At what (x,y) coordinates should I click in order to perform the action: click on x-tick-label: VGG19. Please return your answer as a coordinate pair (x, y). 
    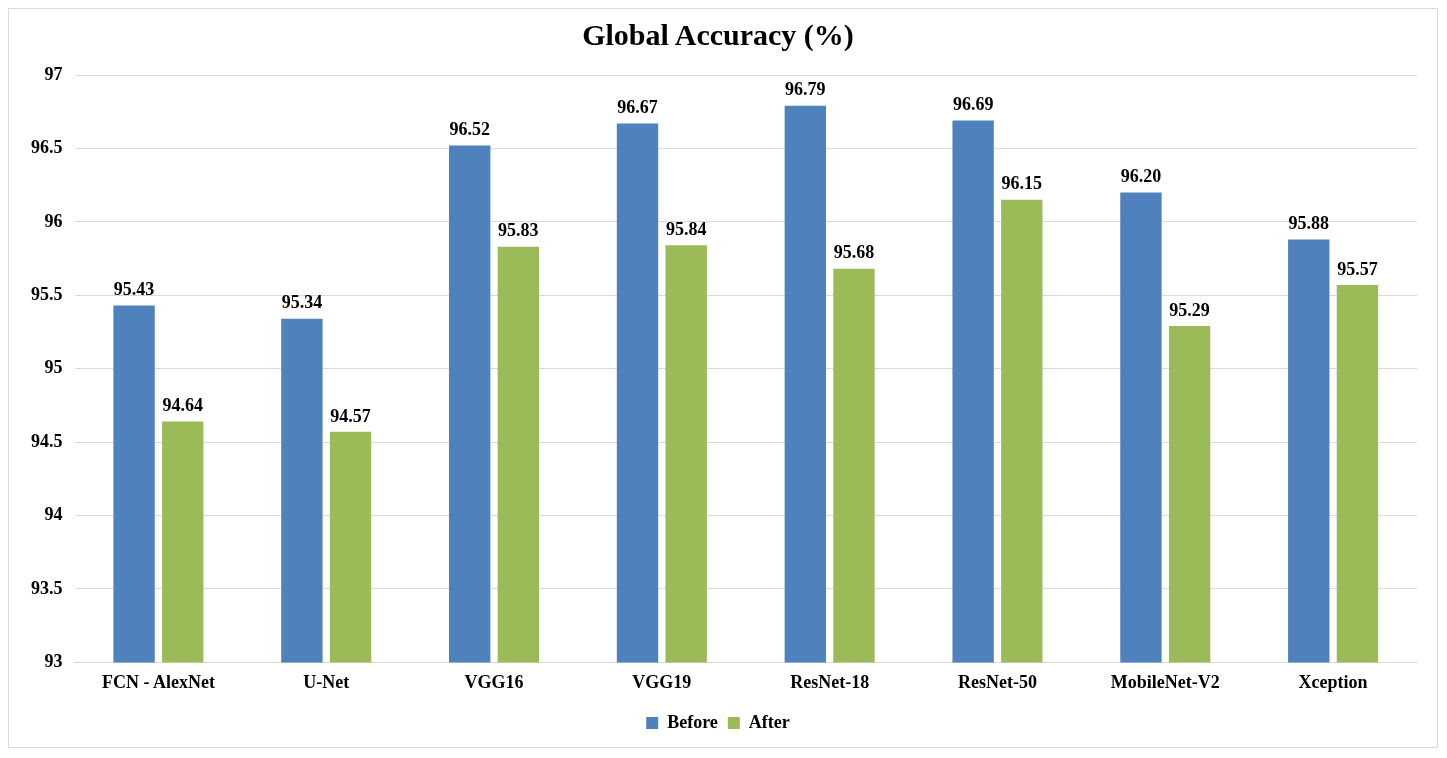
    Looking at the image, I should click on (662, 681).